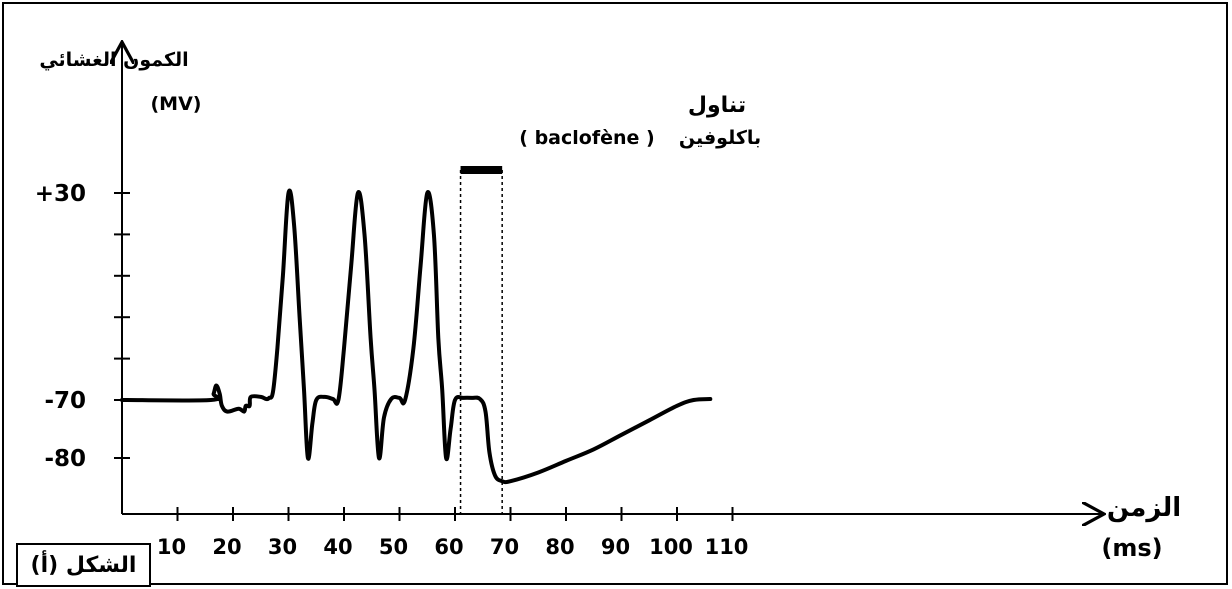  What do you see at coordinates (65, 459) in the screenshot?
I see `y-tick-label: -80` at bounding box center [65, 459].